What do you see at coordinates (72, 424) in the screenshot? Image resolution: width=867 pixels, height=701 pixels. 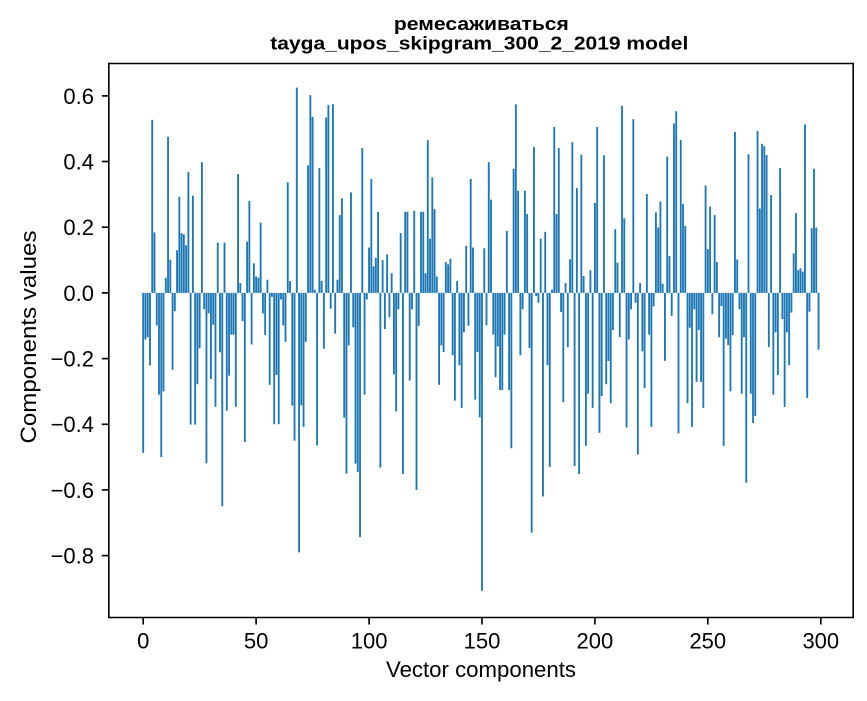 I see `svg-text: −0.4` at bounding box center [72, 424].